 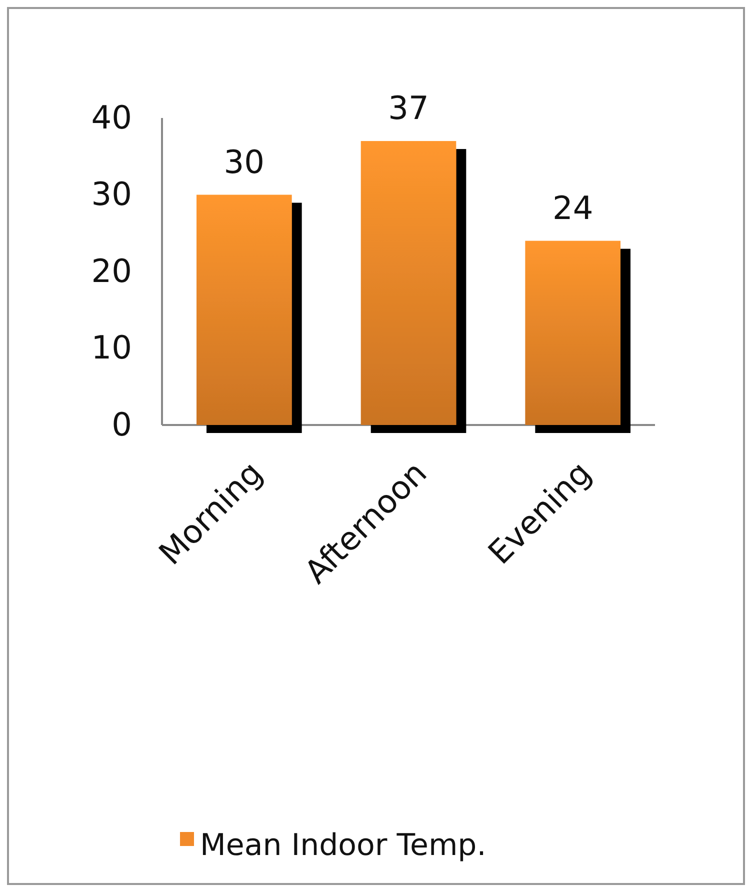 What do you see at coordinates (244, 161) in the screenshot?
I see `data-label: 30` at bounding box center [244, 161].